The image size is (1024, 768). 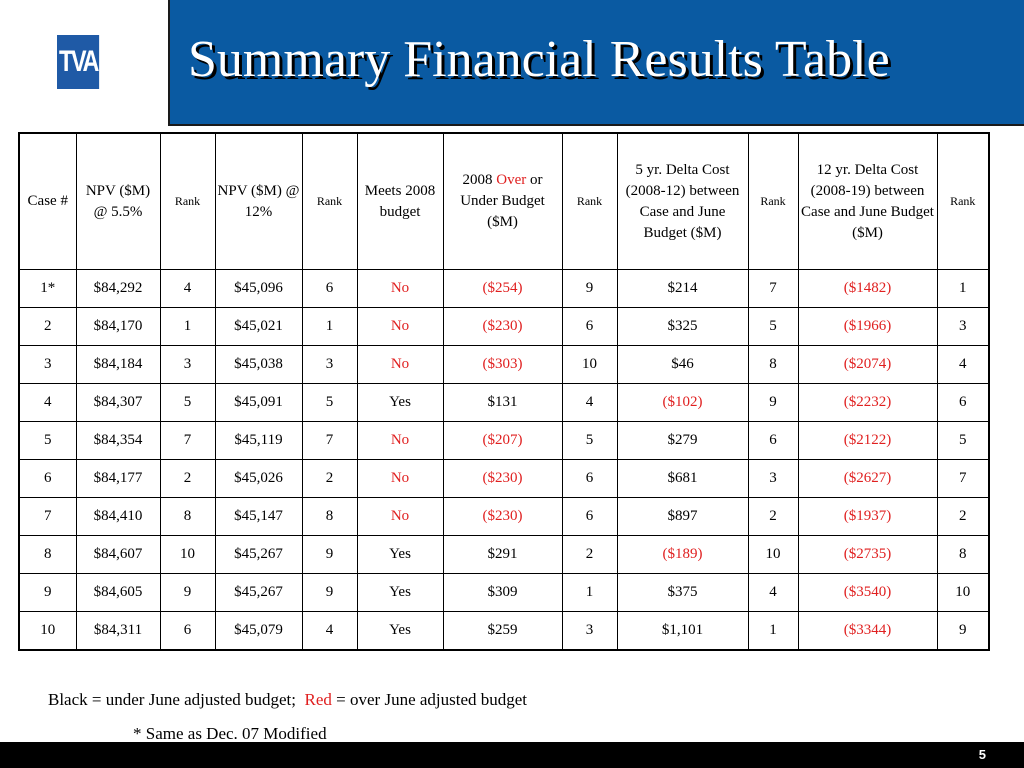 I want to click on table-row: 1* $84,292 4 $45,096 6 No ($254) 9 $214 7 ($1482) 1, so click(x=504, y=288).